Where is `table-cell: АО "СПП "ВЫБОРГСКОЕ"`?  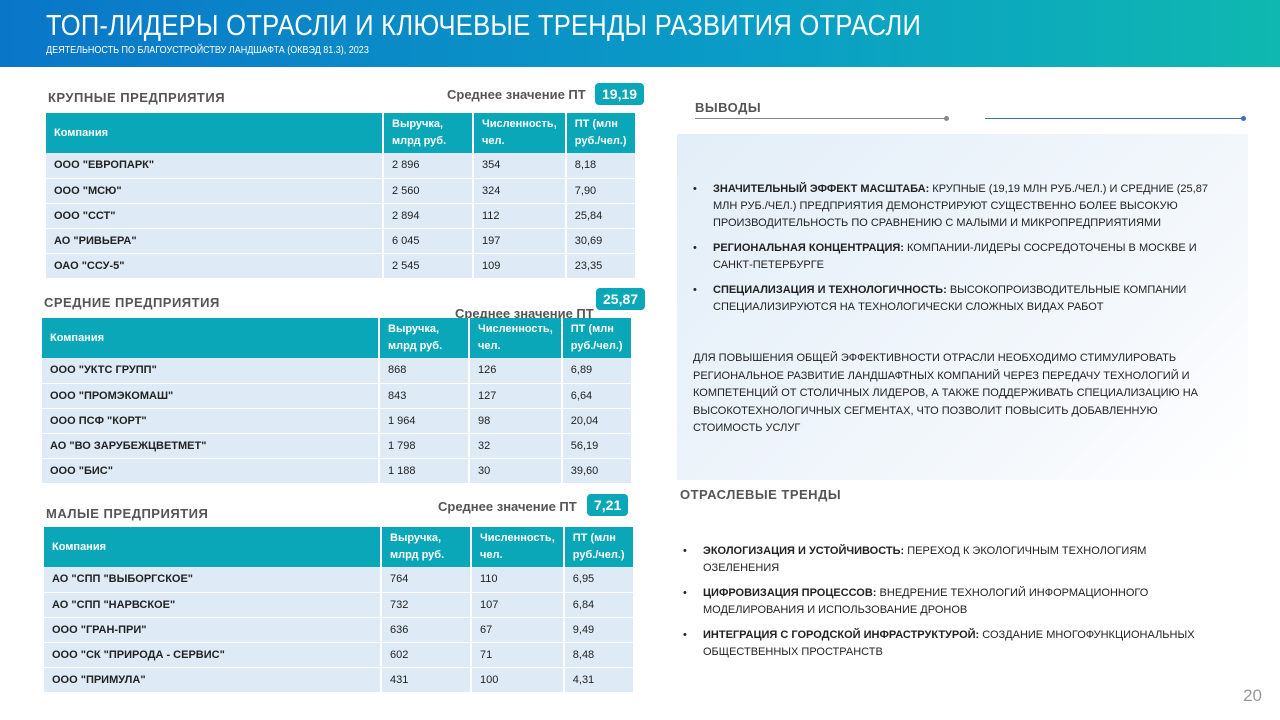
table-cell: АО "СПП "ВЫБОРГСКОЕ" is located at coordinates (213, 580).